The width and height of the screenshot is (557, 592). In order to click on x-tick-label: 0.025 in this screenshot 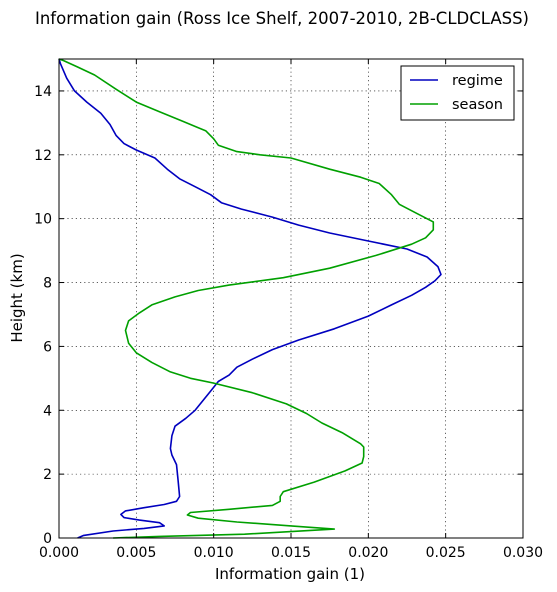, I will do `click(446, 553)`.